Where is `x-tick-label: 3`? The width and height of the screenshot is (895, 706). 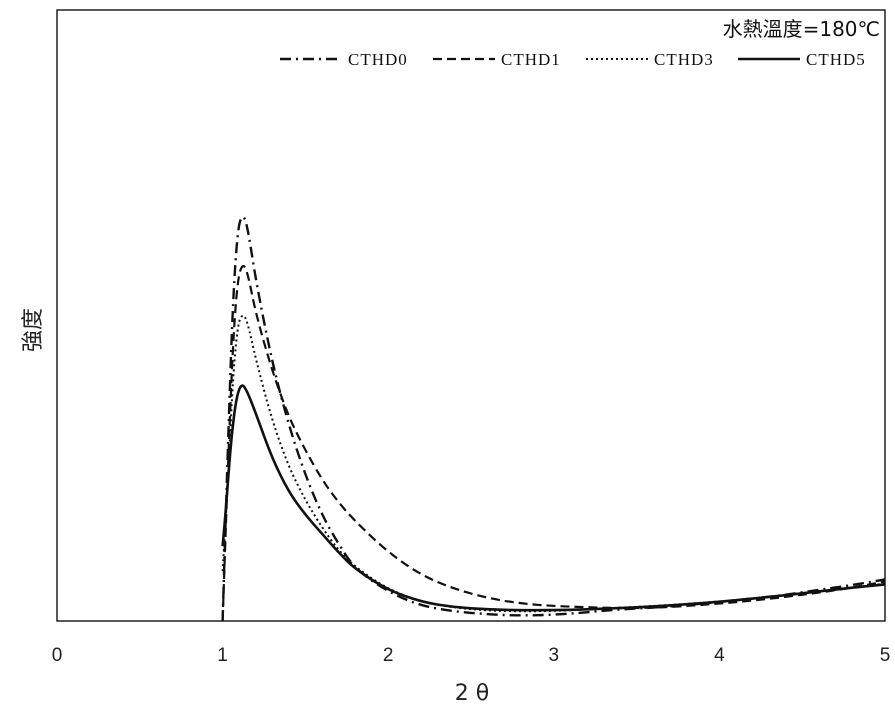 x-tick-label: 3 is located at coordinates (554, 655).